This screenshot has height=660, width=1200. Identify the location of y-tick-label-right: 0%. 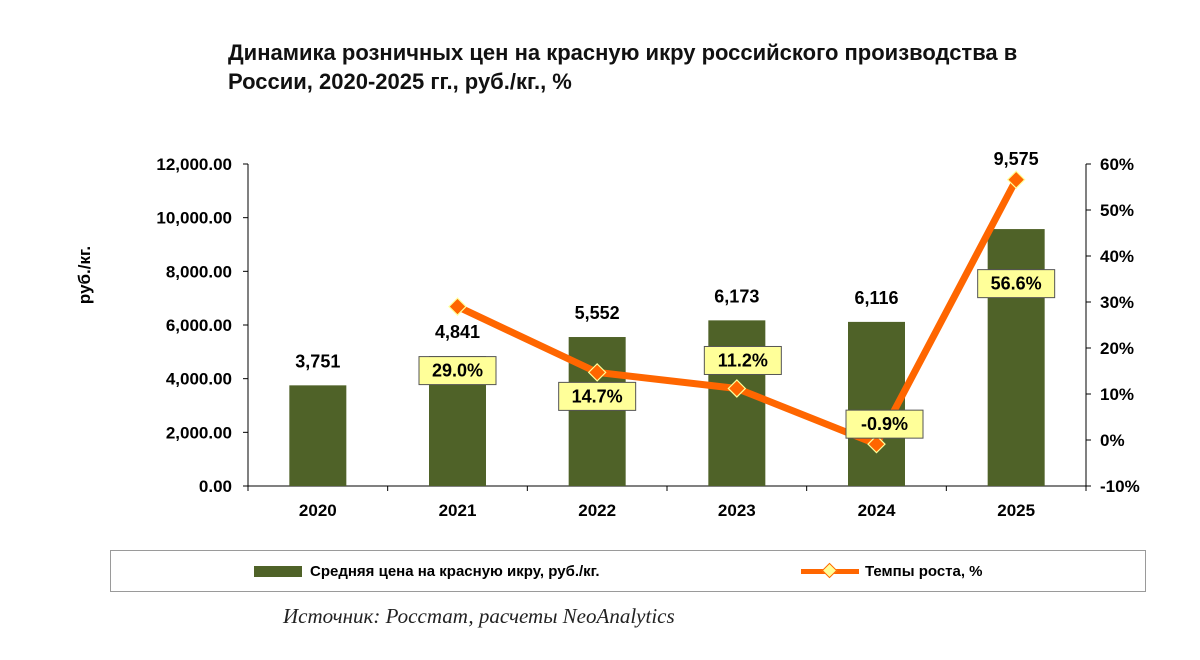
(1112, 440).